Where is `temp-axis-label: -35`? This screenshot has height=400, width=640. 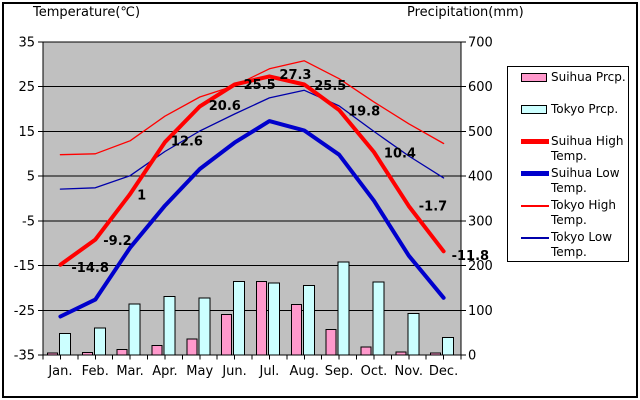
temp-axis-label: -35 is located at coordinates (24, 356).